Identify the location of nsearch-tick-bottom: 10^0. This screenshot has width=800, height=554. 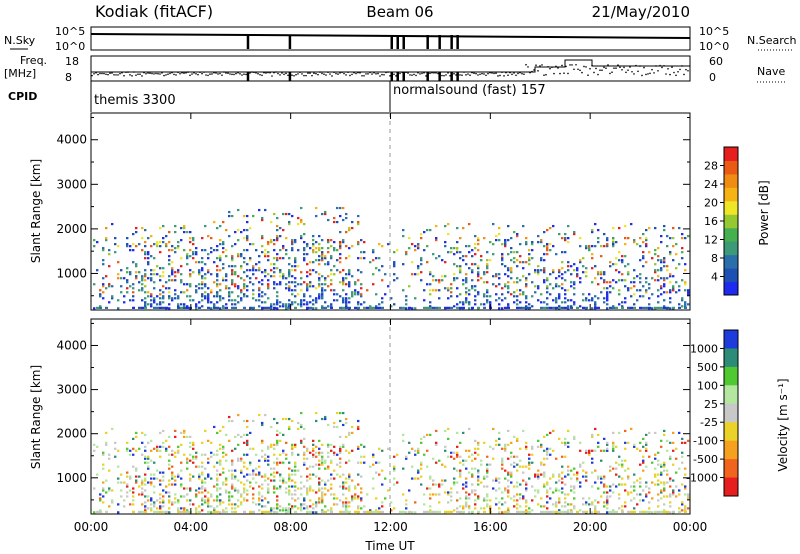
(714, 46).